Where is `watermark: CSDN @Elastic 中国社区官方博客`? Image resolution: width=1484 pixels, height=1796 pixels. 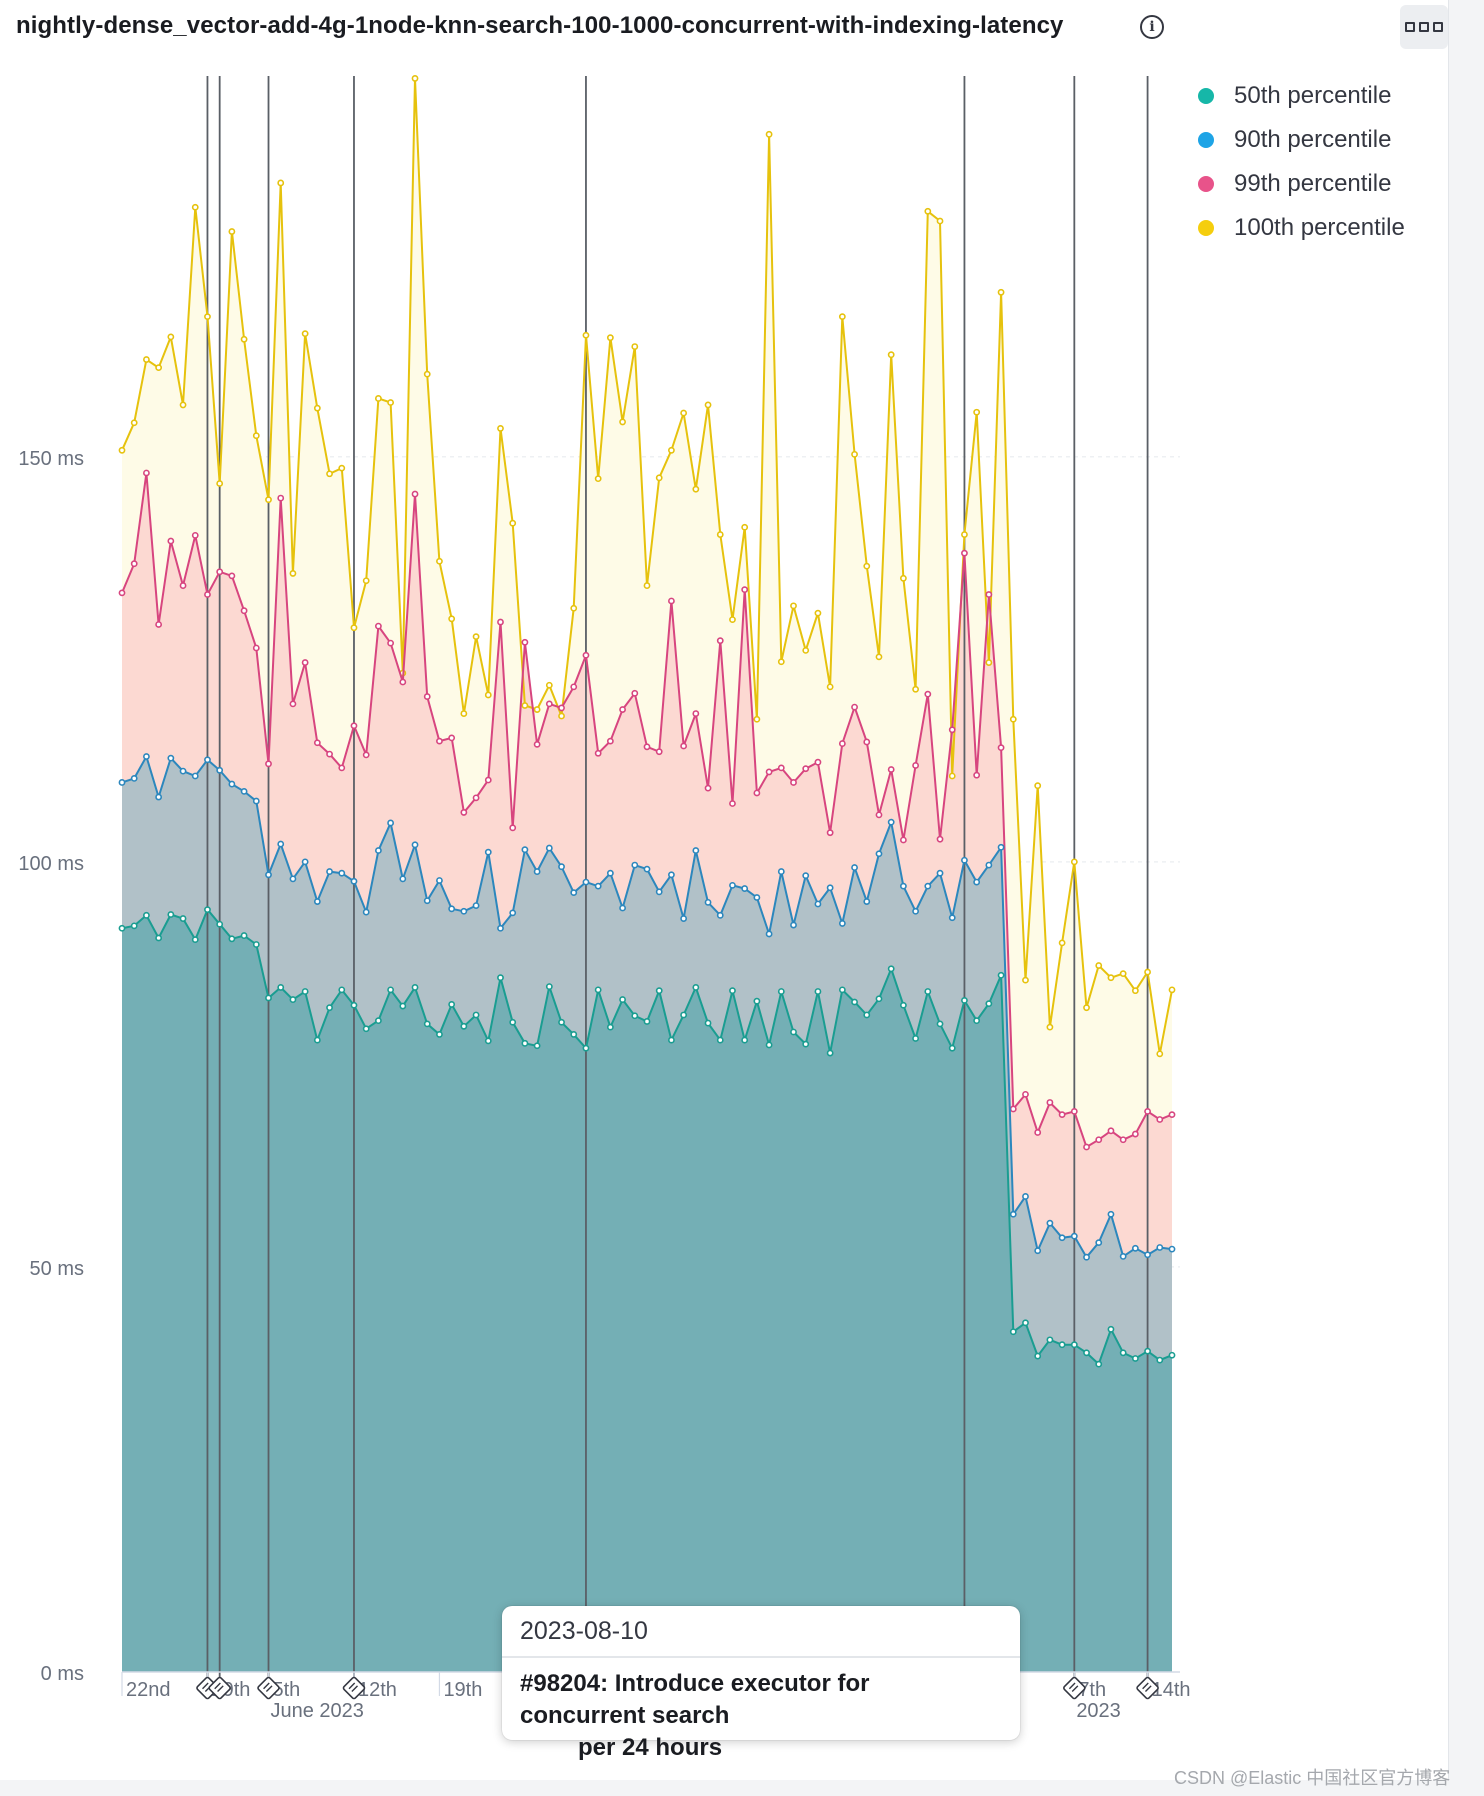
watermark: CSDN @Elastic 中国社区官方博客 is located at coordinates (1312, 1778).